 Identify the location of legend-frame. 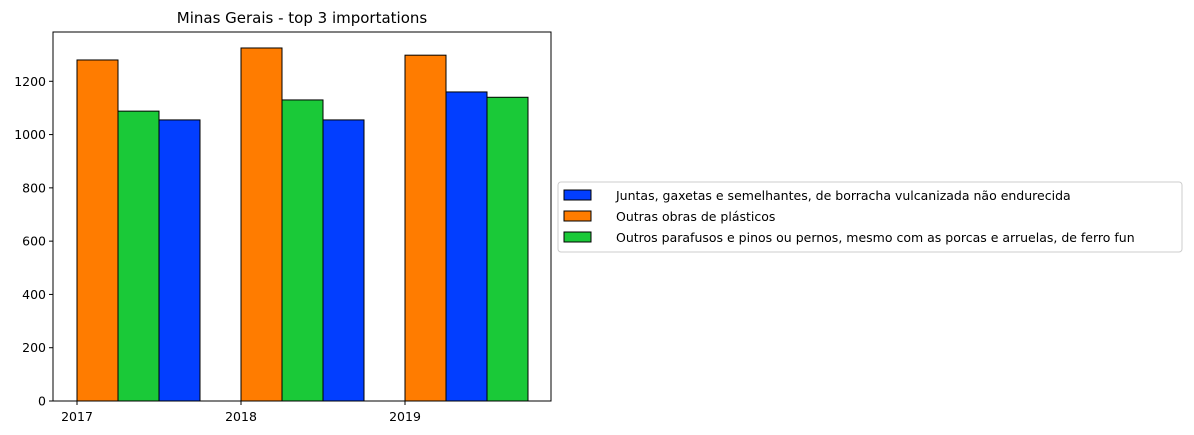
(870, 217).